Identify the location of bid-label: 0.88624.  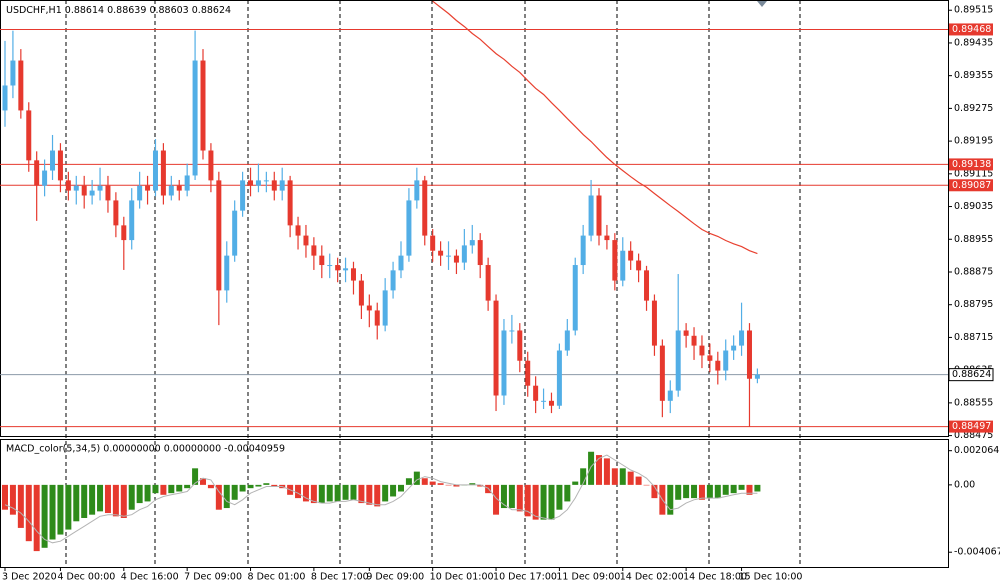
(971, 374).